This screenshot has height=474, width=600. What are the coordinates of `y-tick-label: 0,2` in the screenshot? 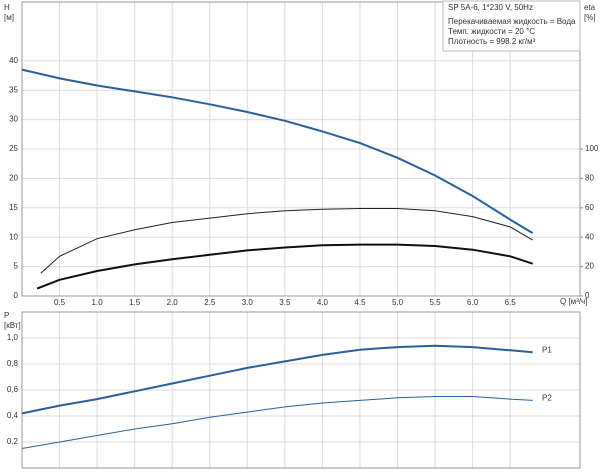 It's located at (13, 441).